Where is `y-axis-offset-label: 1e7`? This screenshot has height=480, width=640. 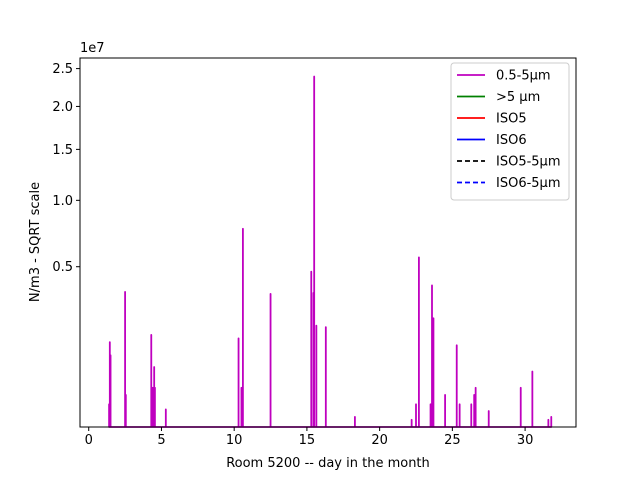 y-axis-offset-label: 1e7 is located at coordinates (92, 48).